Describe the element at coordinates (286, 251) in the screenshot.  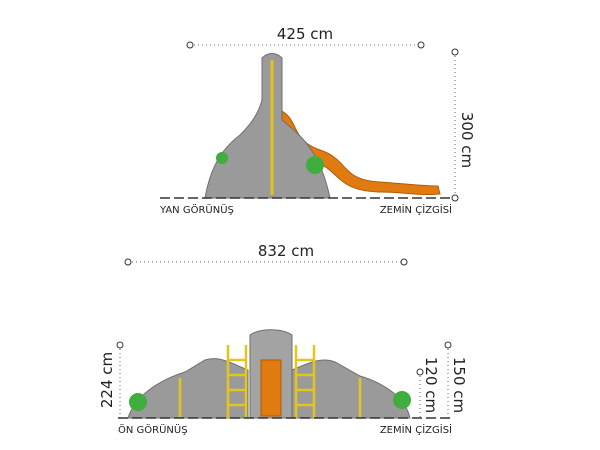
I see `width-label: 832 cm` at that location.